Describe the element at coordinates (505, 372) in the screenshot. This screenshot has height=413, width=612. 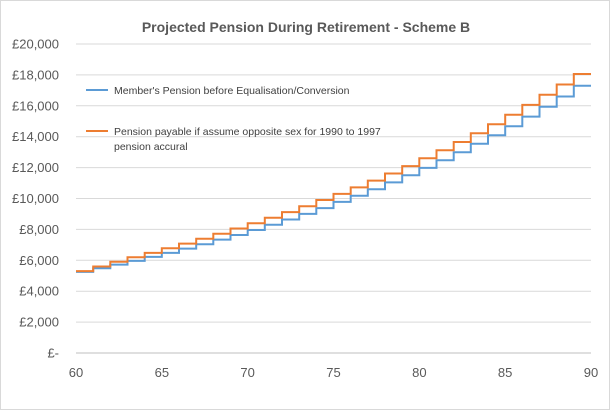
I see `x-tick-label: 85` at that location.